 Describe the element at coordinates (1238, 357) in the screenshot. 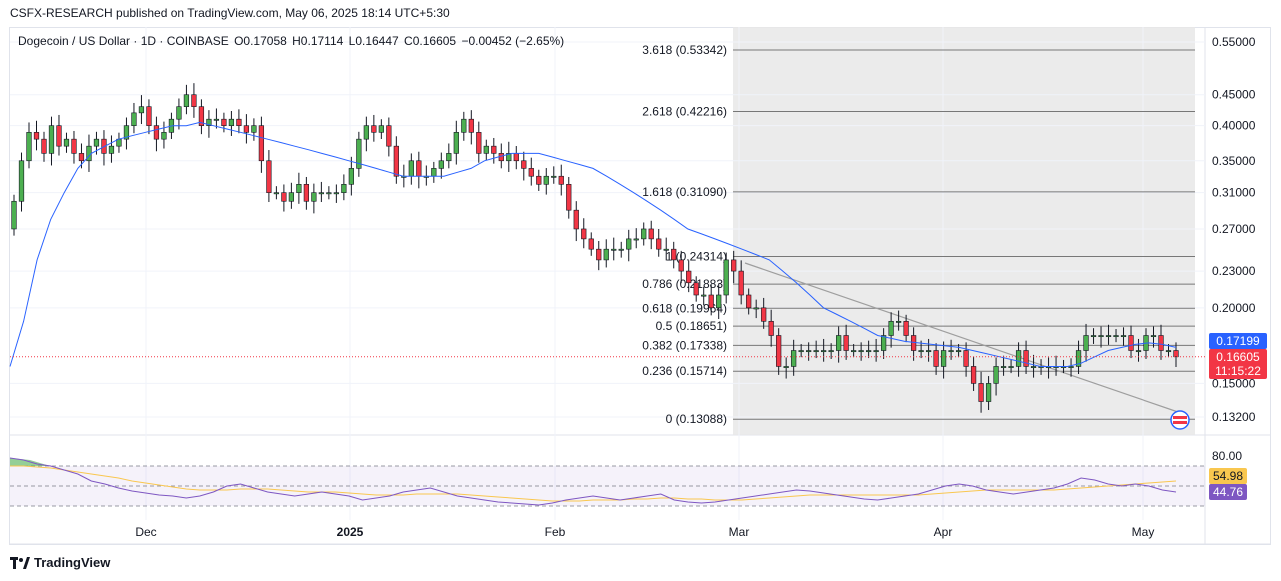

I see `last-price-value: 0.16605` at that location.